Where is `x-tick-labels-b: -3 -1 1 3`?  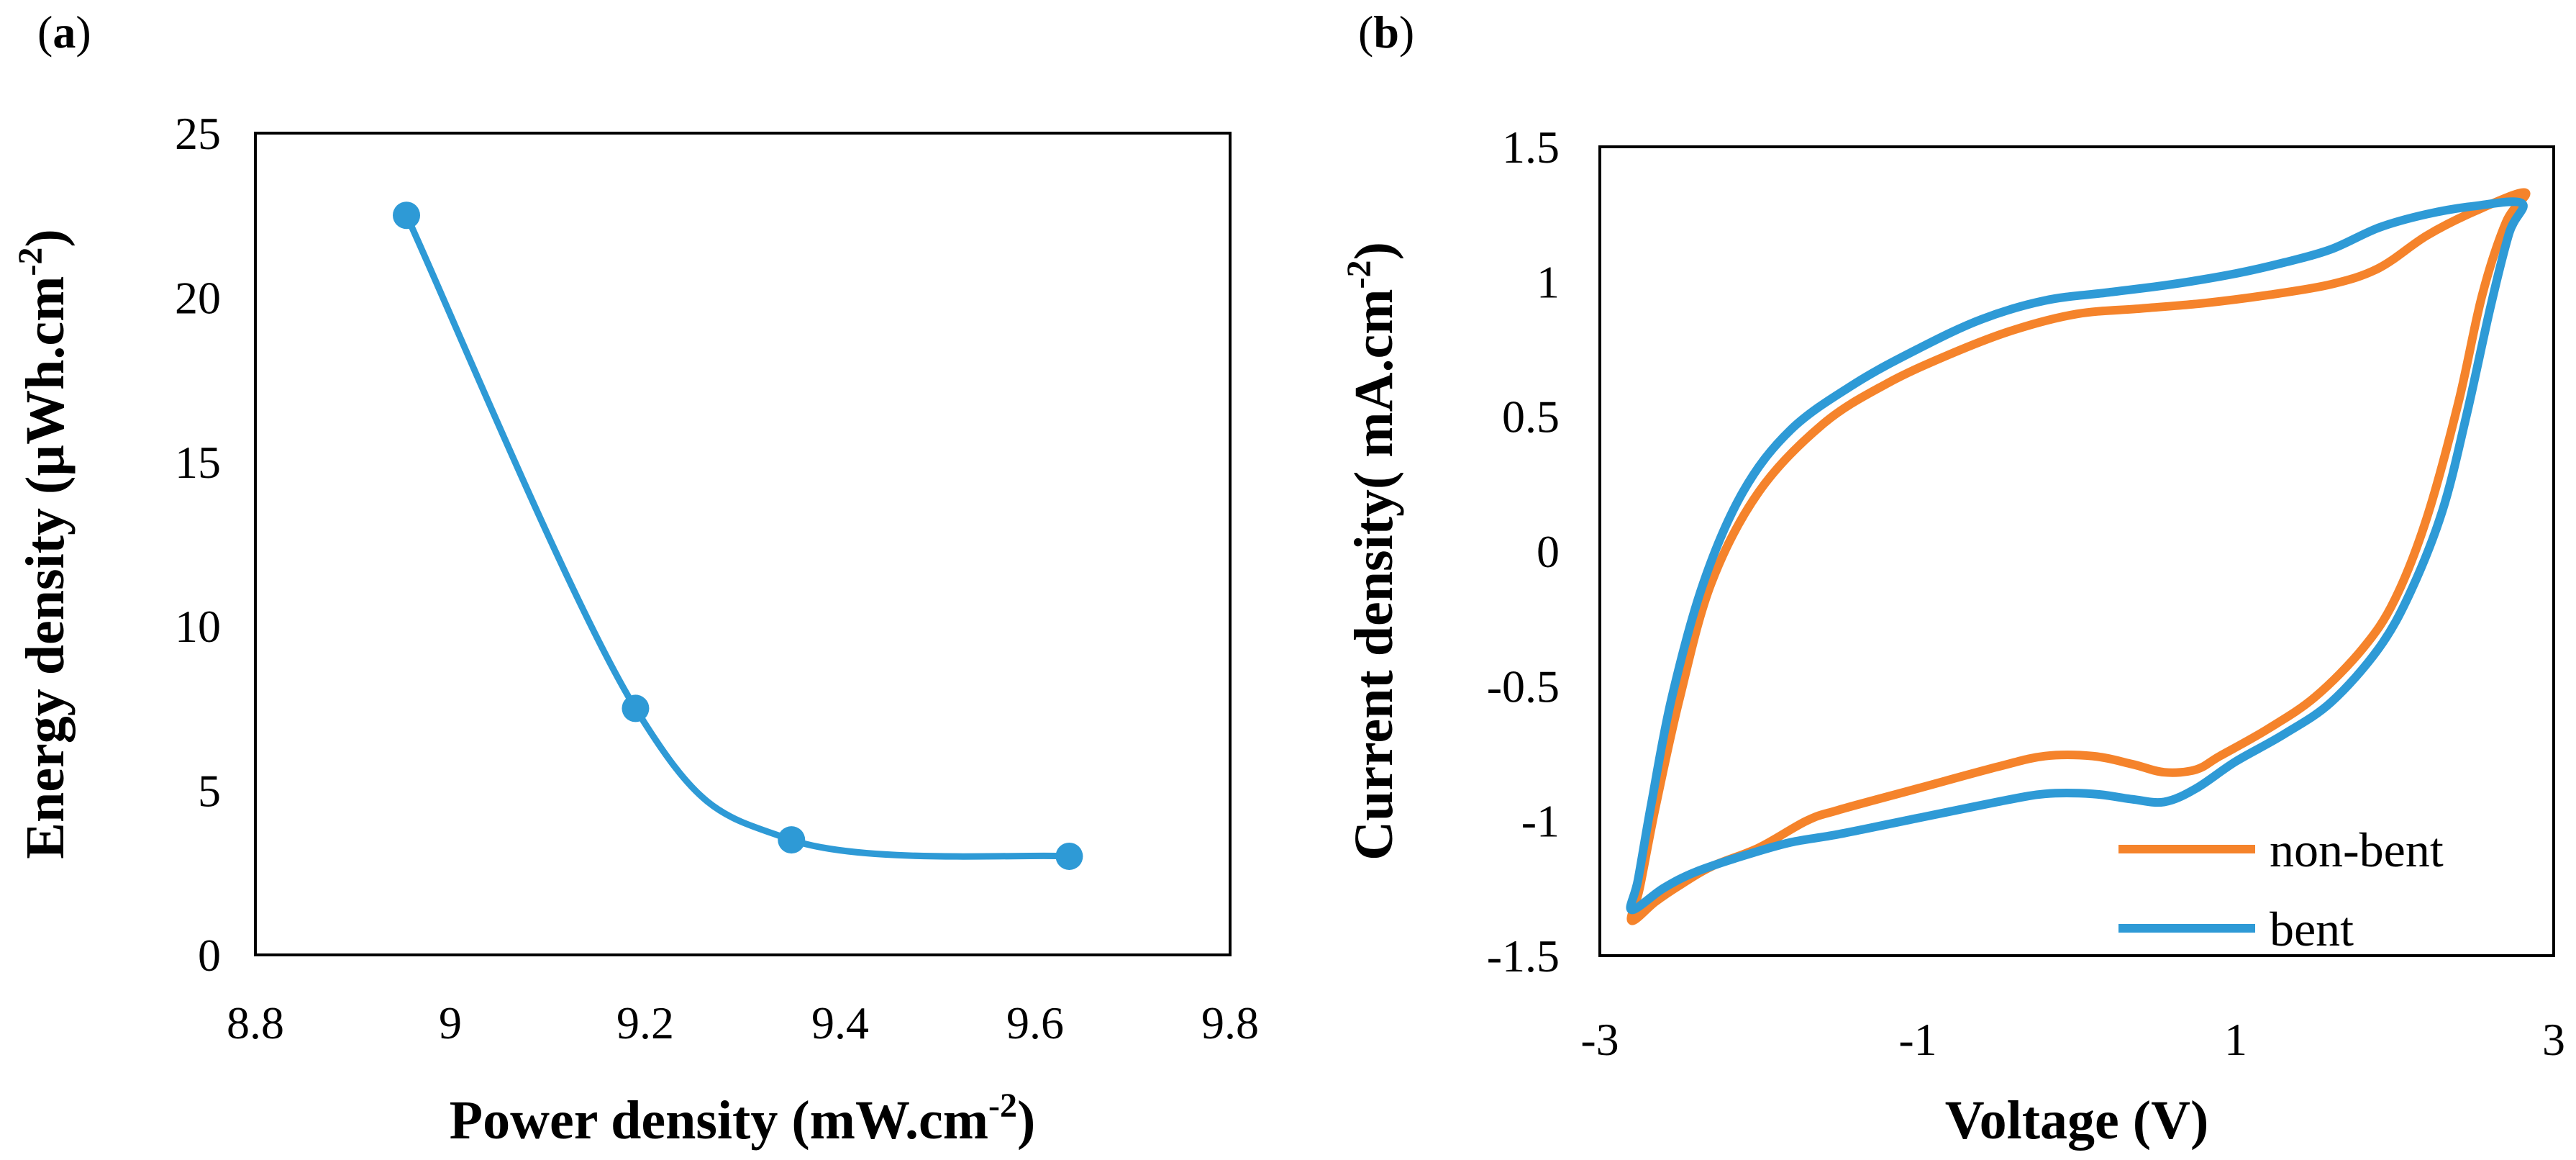 x-tick-labels-b: -3 -1 1 3 is located at coordinates (2072, 1039).